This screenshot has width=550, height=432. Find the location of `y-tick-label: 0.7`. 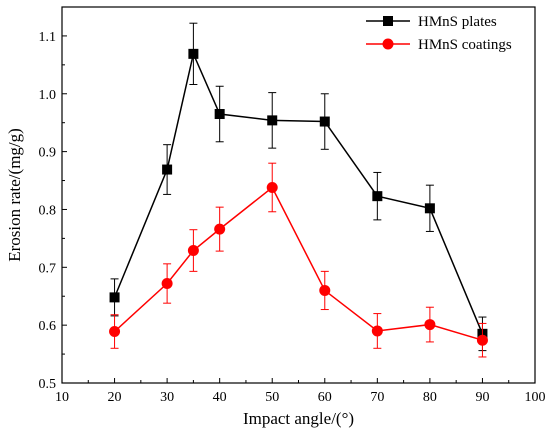

y-tick-label: 0.7 is located at coordinates (48, 268).